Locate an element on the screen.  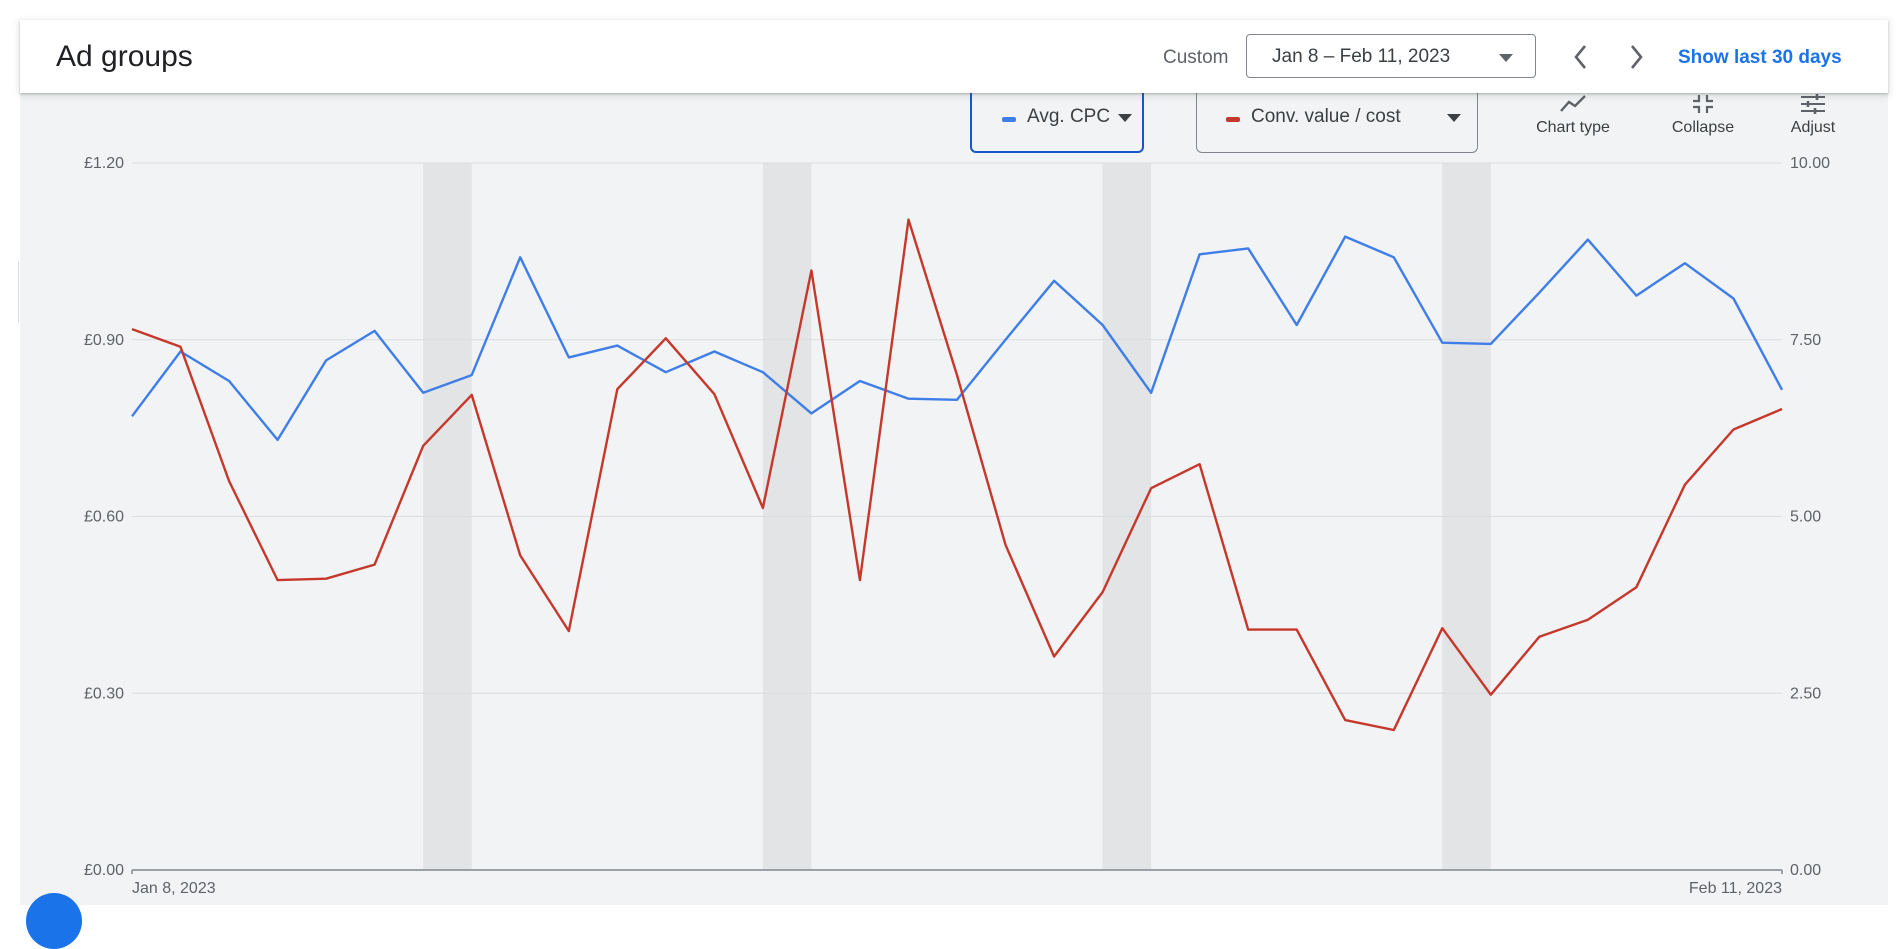
chevron-left-icon is located at coordinates (1580, 57).